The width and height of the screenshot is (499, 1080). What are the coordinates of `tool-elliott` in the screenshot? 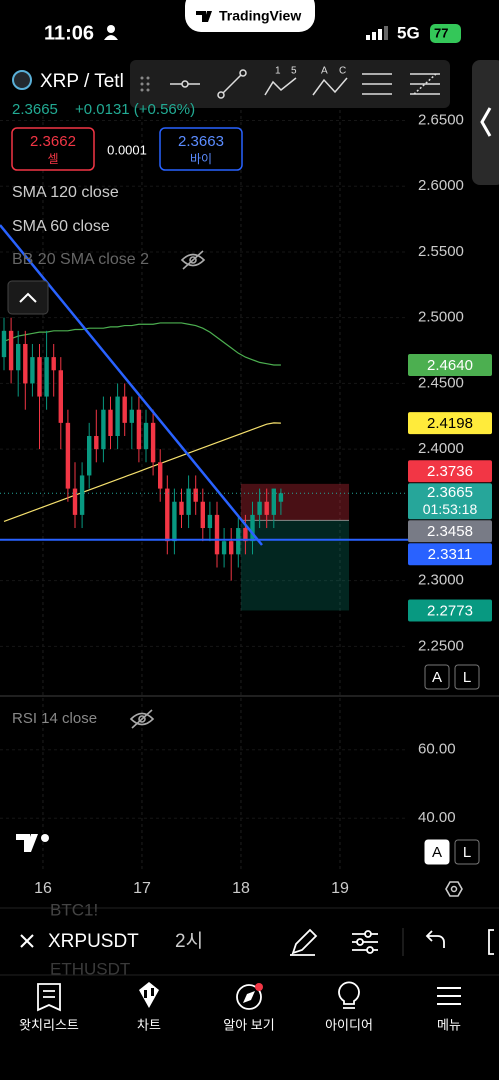 It's located at (280, 86).